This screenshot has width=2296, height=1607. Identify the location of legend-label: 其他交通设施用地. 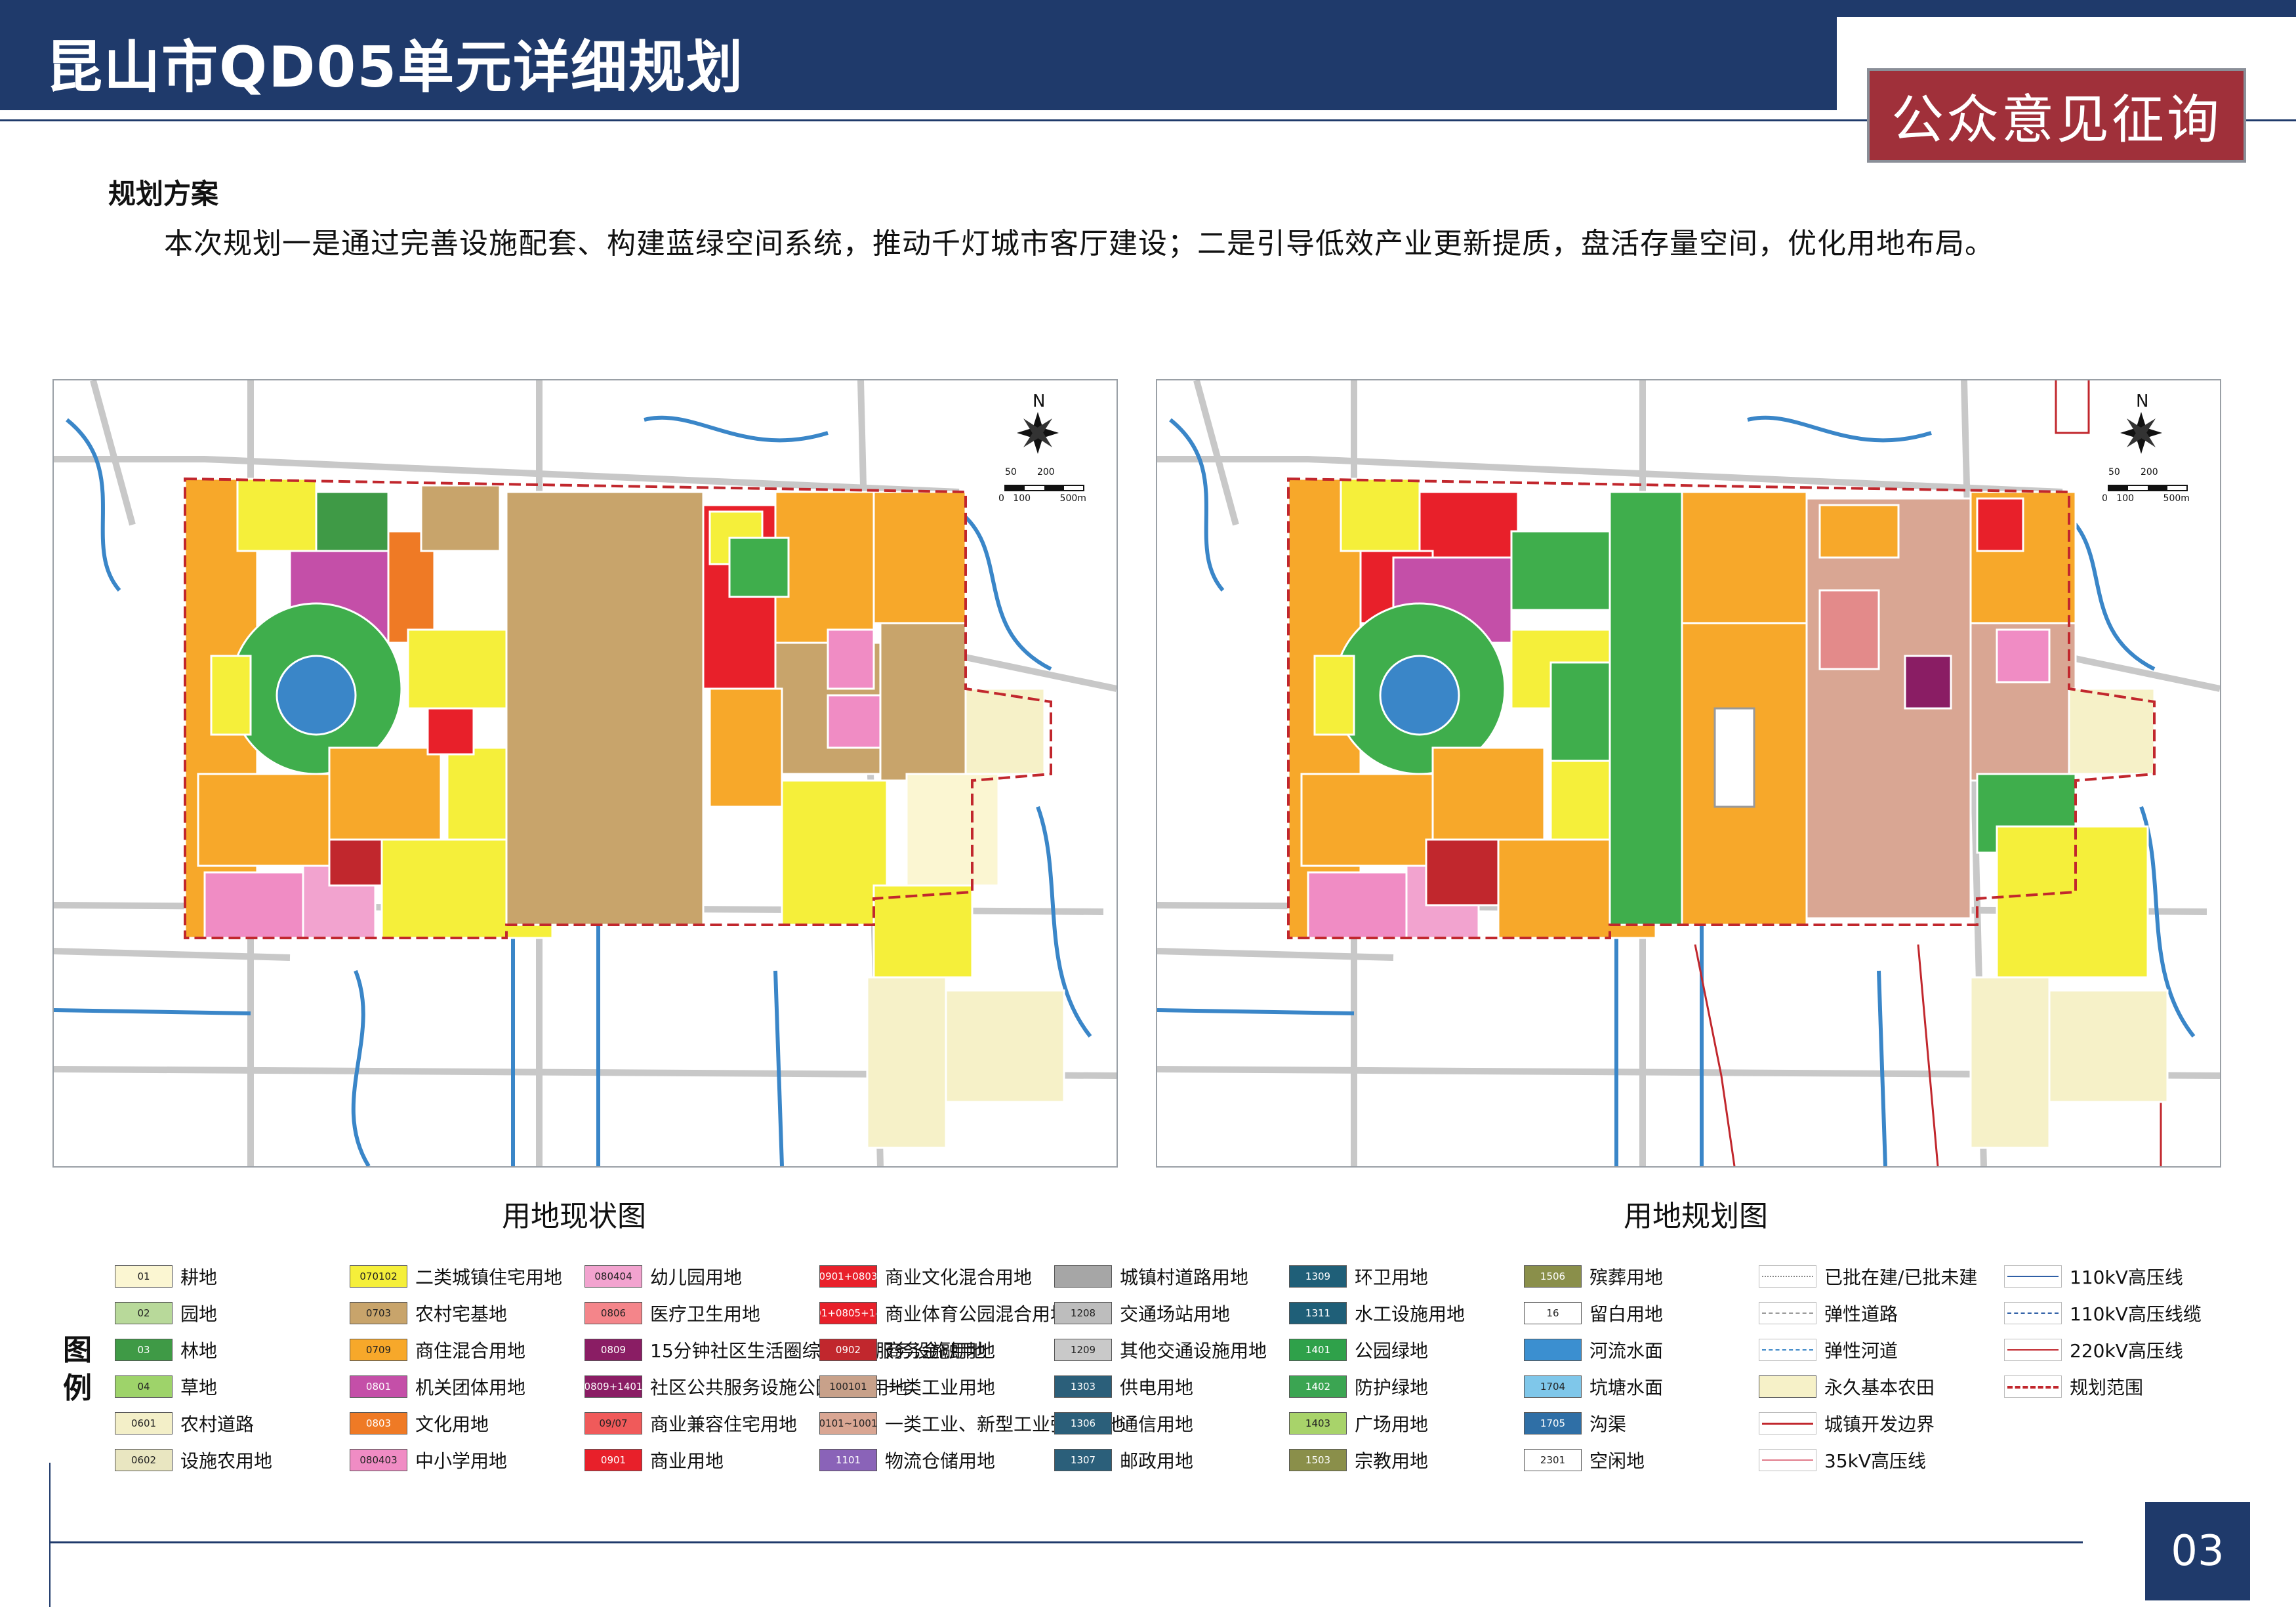
(1194, 1351).